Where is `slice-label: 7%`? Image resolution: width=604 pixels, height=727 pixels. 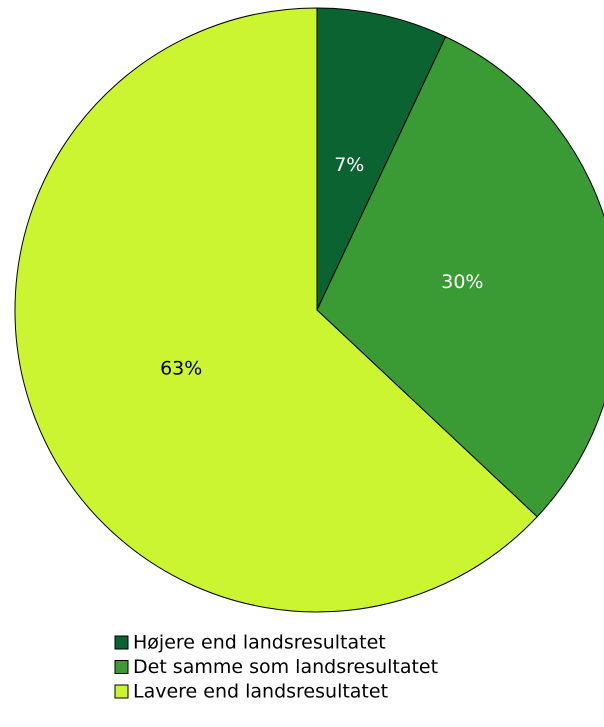 slice-label: 7% is located at coordinates (349, 165).